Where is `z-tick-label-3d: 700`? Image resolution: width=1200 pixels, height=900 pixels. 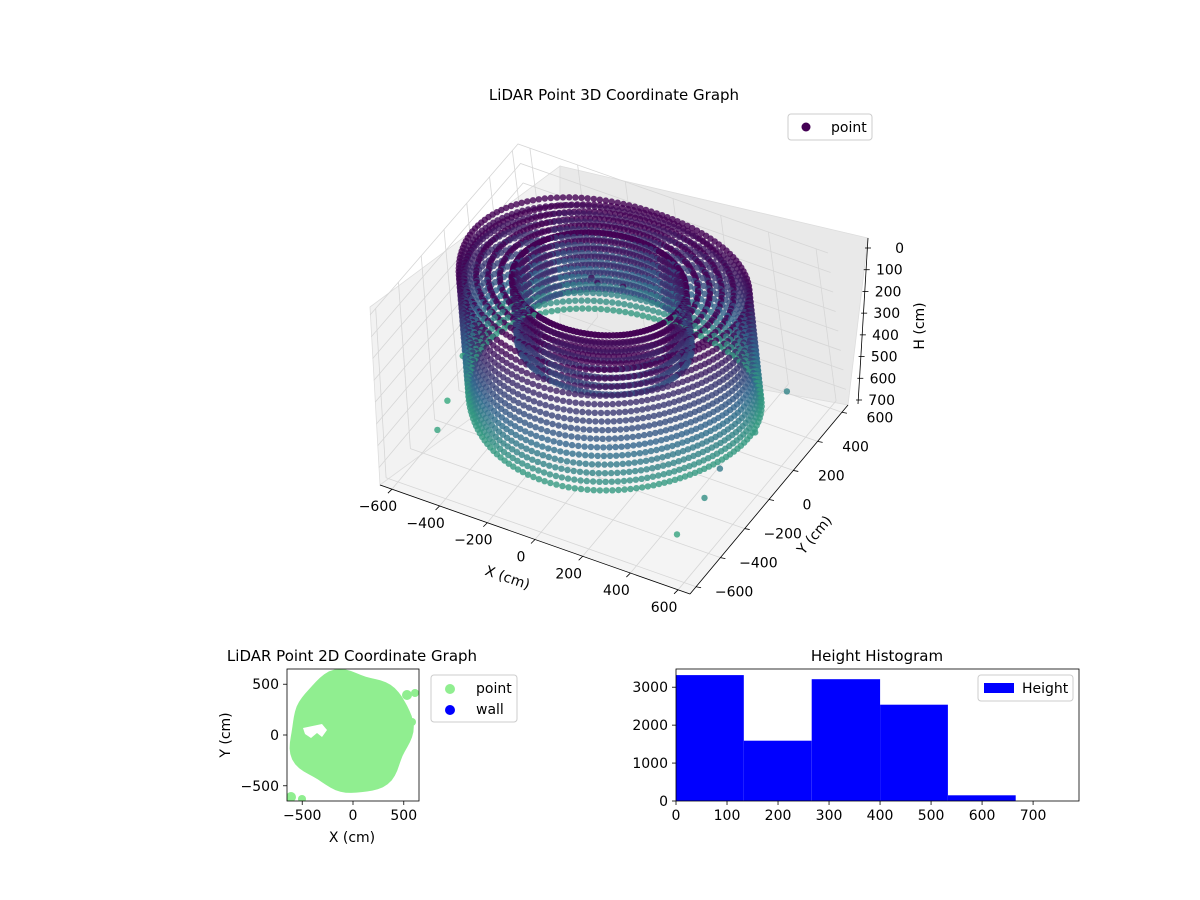
z-tick-label-3d: 700 is located at coordinates (881, 401).